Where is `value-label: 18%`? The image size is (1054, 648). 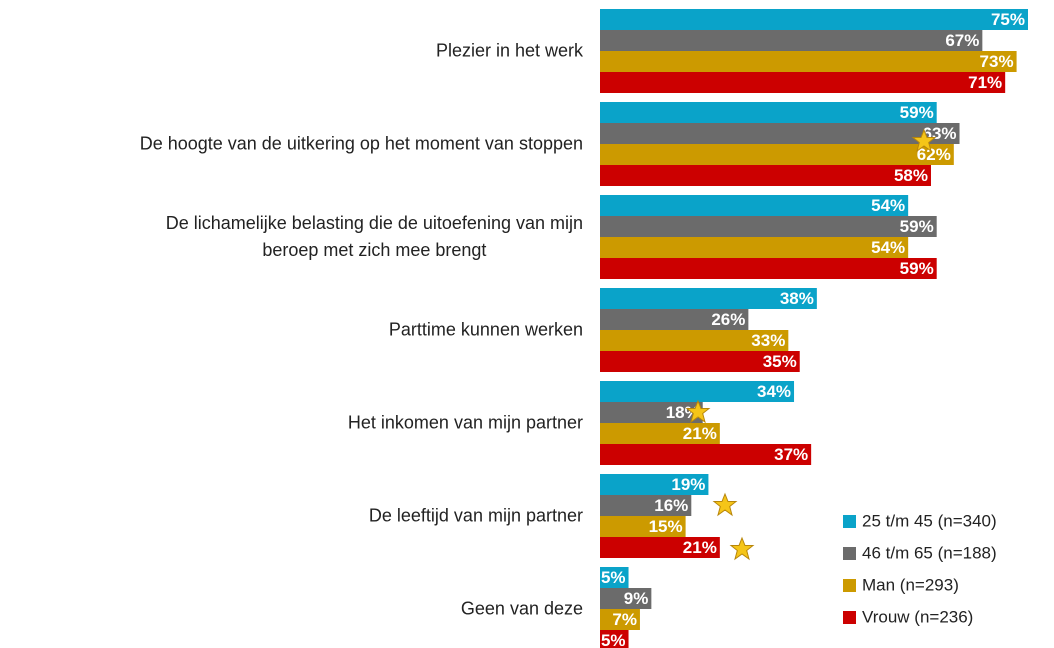 value-label: 18% is located at coordinates (683, 412).